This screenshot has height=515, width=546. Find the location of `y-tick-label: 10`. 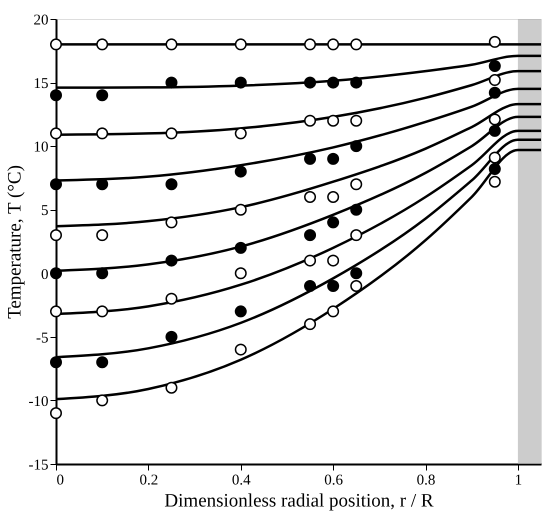

y-tick-label: 10 is located at coordinates (41, 148).